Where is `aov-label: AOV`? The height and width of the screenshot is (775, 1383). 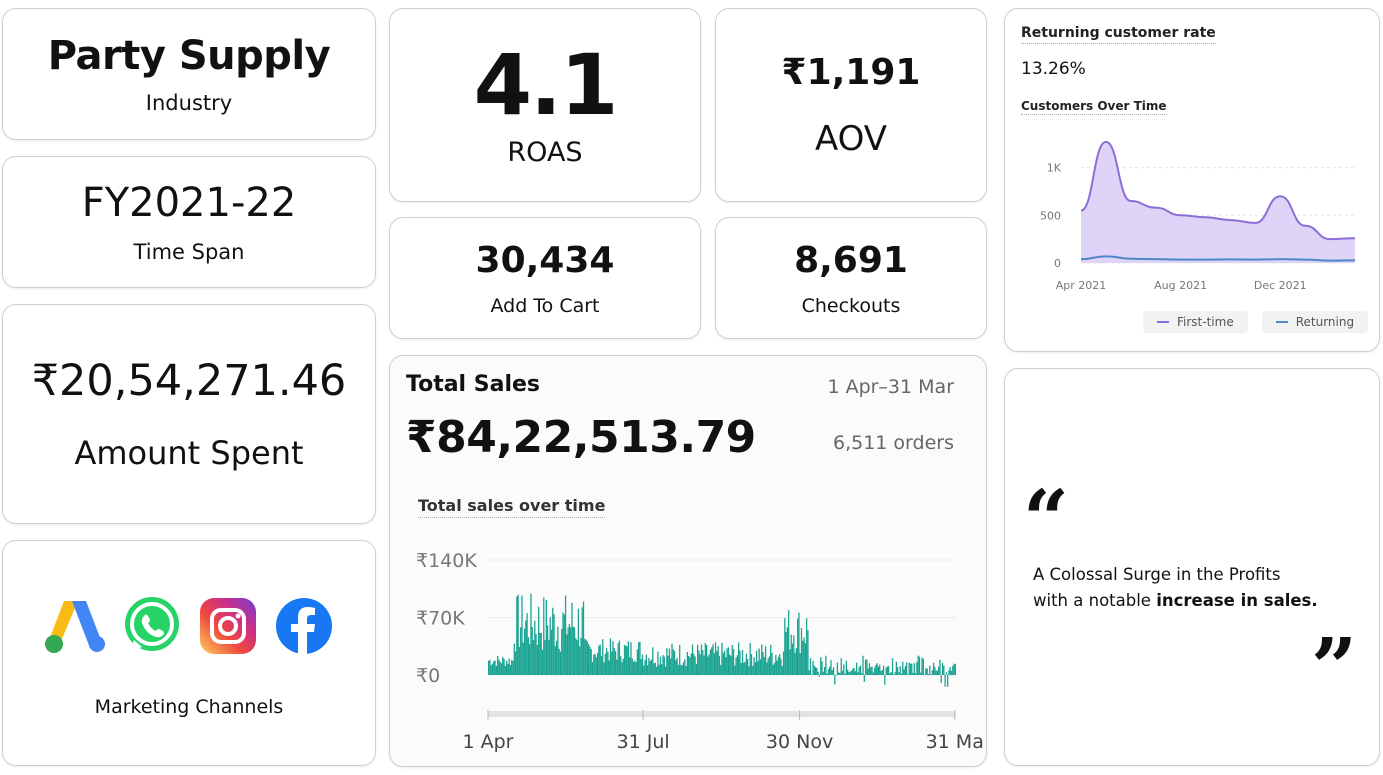 aov-label: AOV is located at coordinates (851, 138).